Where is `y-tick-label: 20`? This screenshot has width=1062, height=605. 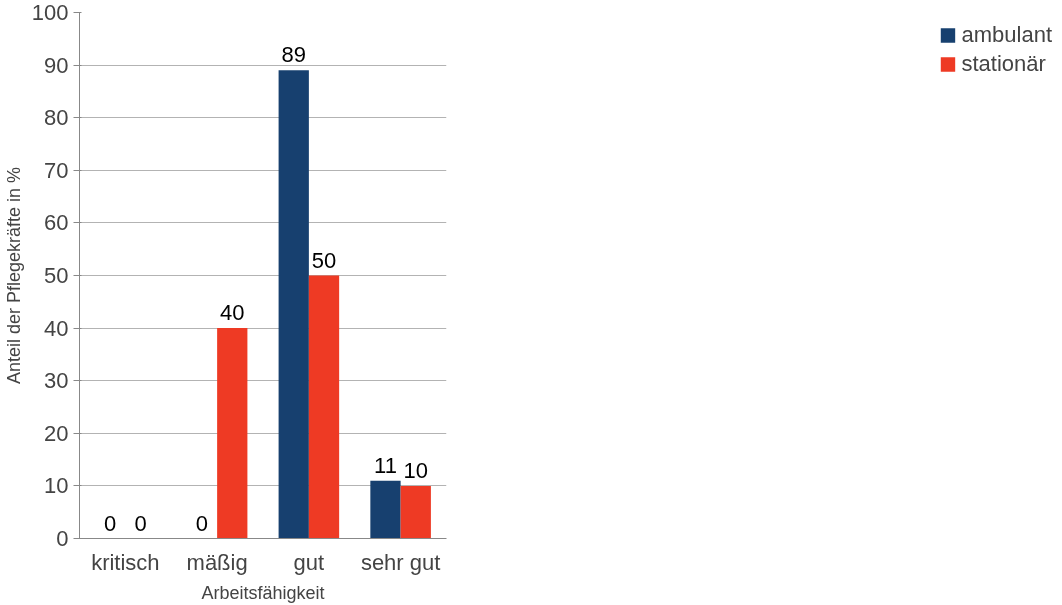
y-tick-label: 20 is located at coordinates (56, 433).